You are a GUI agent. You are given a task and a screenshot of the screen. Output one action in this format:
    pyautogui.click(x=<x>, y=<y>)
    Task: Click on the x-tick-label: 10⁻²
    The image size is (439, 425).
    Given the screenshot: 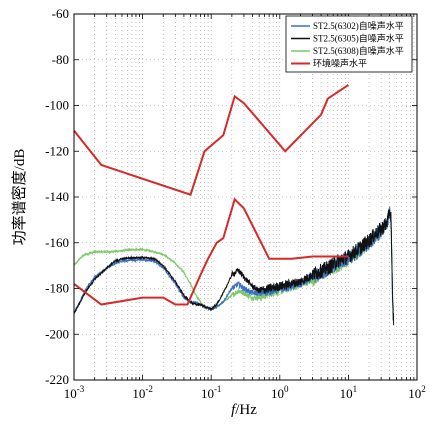 What is the action you would take?
    pyautogui.click(x=142, y=392)
    